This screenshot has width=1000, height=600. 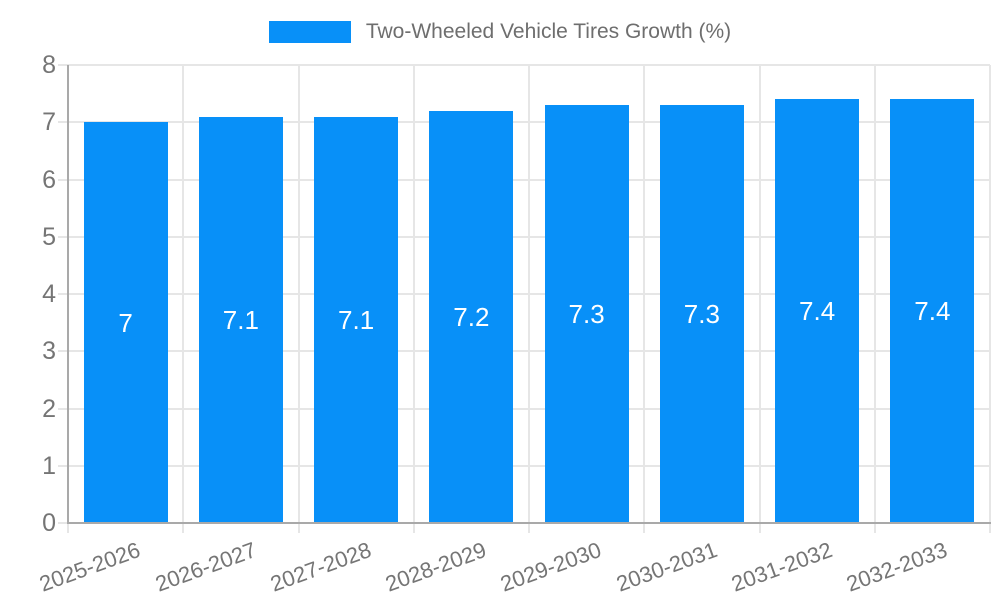 I want to click on y-tick-label: 1, so click(x=49, y=465).